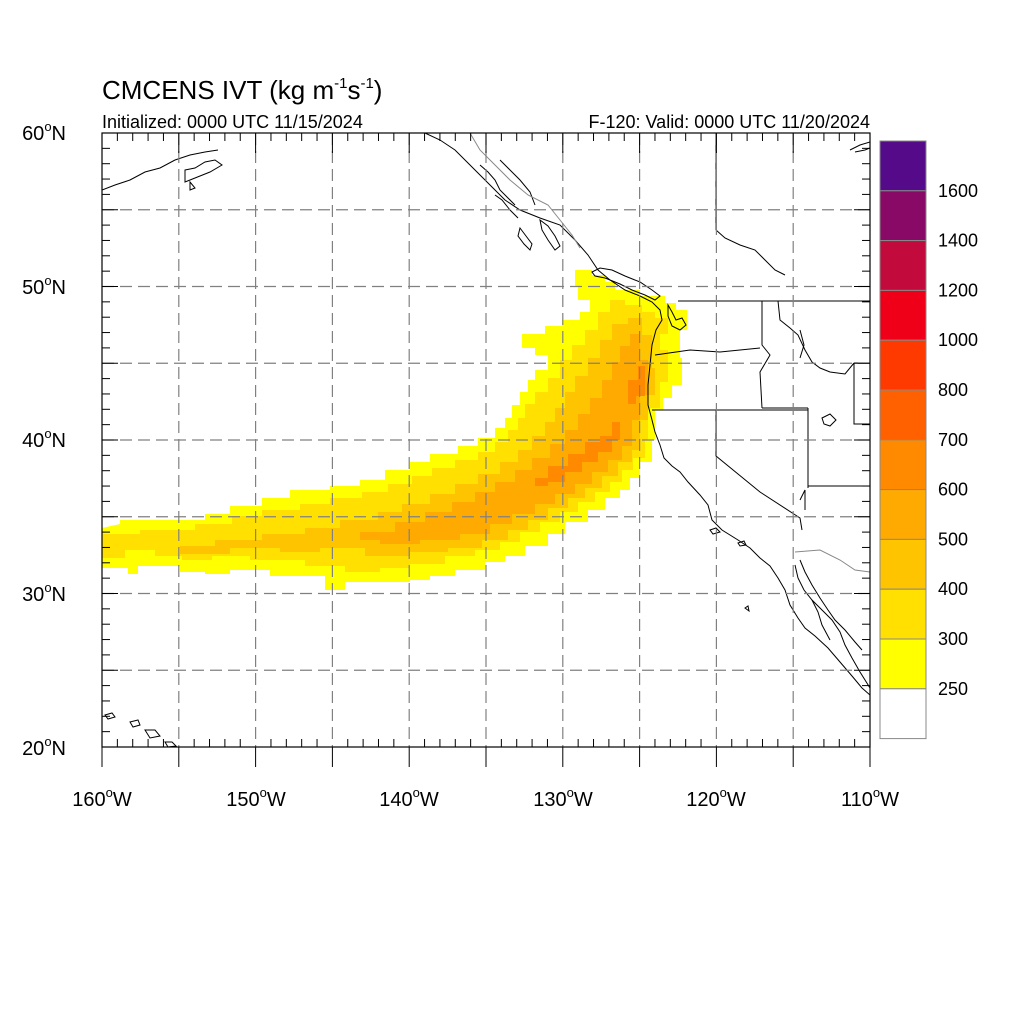 This screenshot has width=1024, height=1029. I want to click on lon-label-140w: 140oW, so click(409, 798).